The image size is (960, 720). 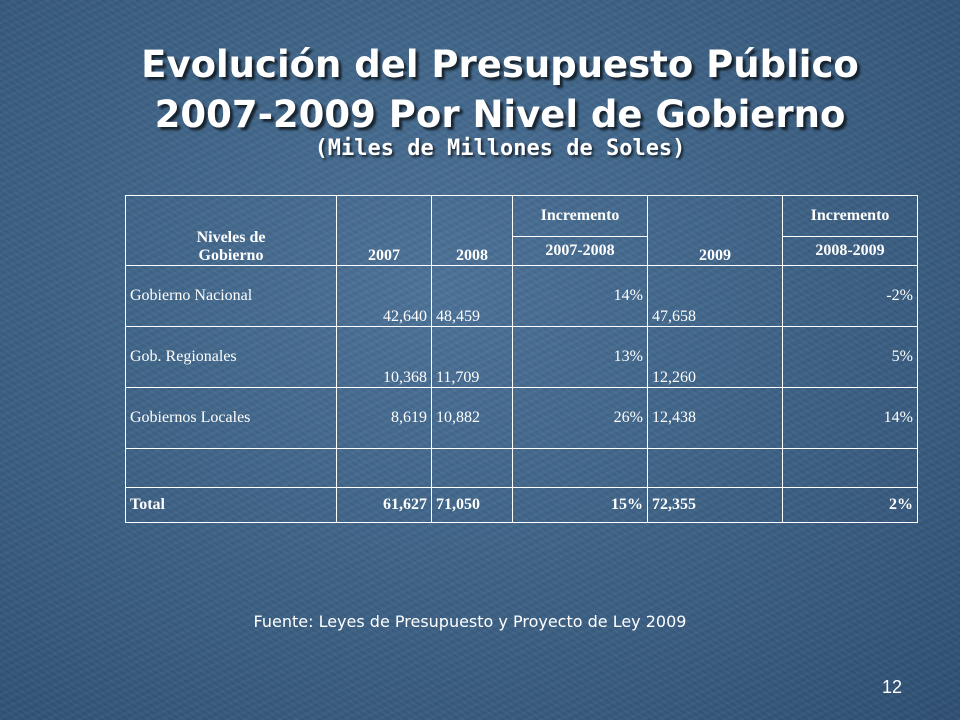 I want to click on cell-2007: 8,619, so click(x=384, y=418).